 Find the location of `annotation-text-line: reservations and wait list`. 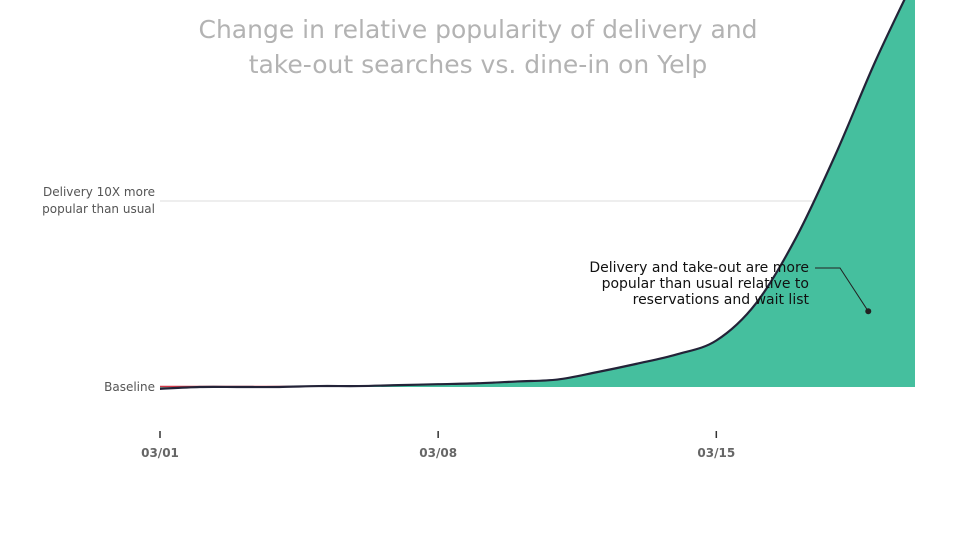

annotation-text-line: reservations and wait list is located at coordinates (721, 300).